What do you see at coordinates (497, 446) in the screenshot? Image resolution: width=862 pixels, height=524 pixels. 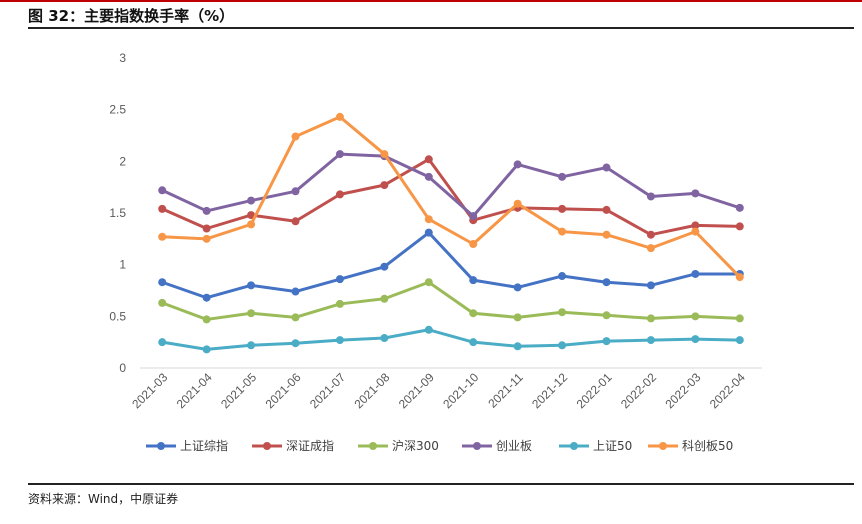 I see `legend-item: 创业板` at bounding box center [497, 446].